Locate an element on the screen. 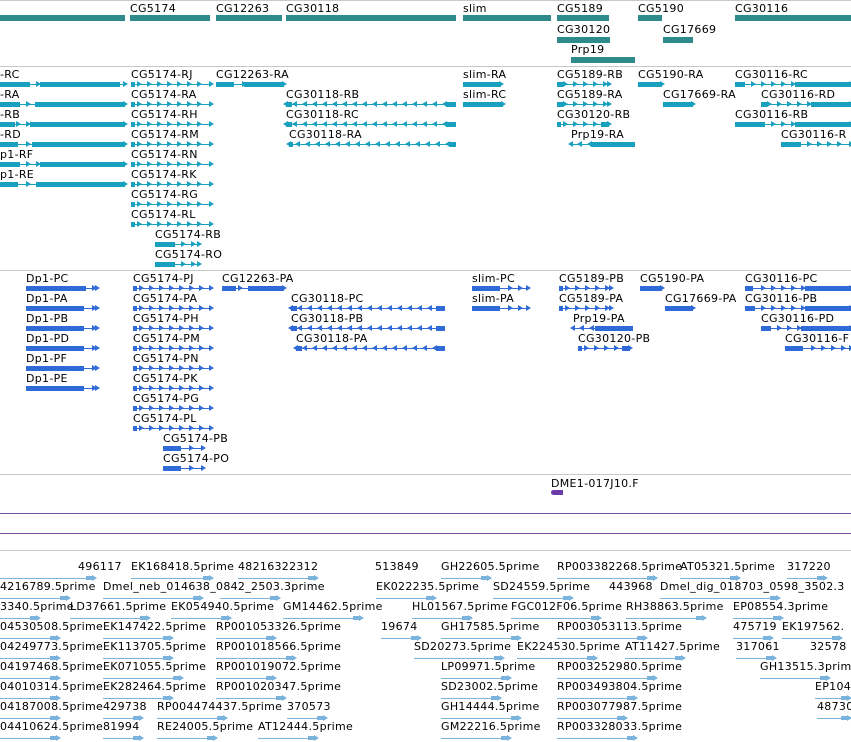 The width and height of the screenshot is (851, 742). transcript-label: p1-RE is located at coordinates (17, 174).